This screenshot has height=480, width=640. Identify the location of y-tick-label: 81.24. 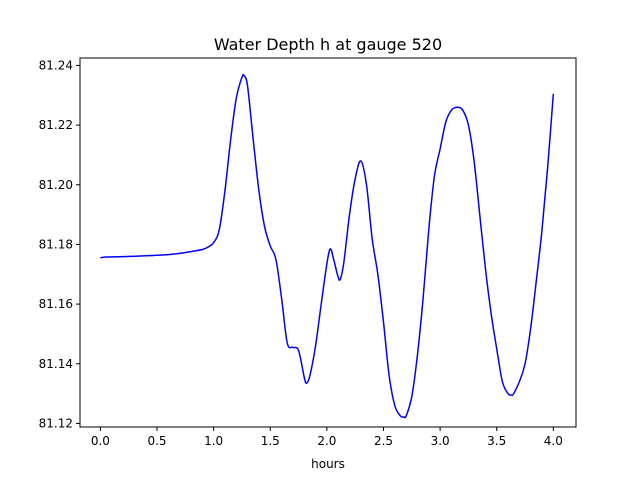
(56, 65).